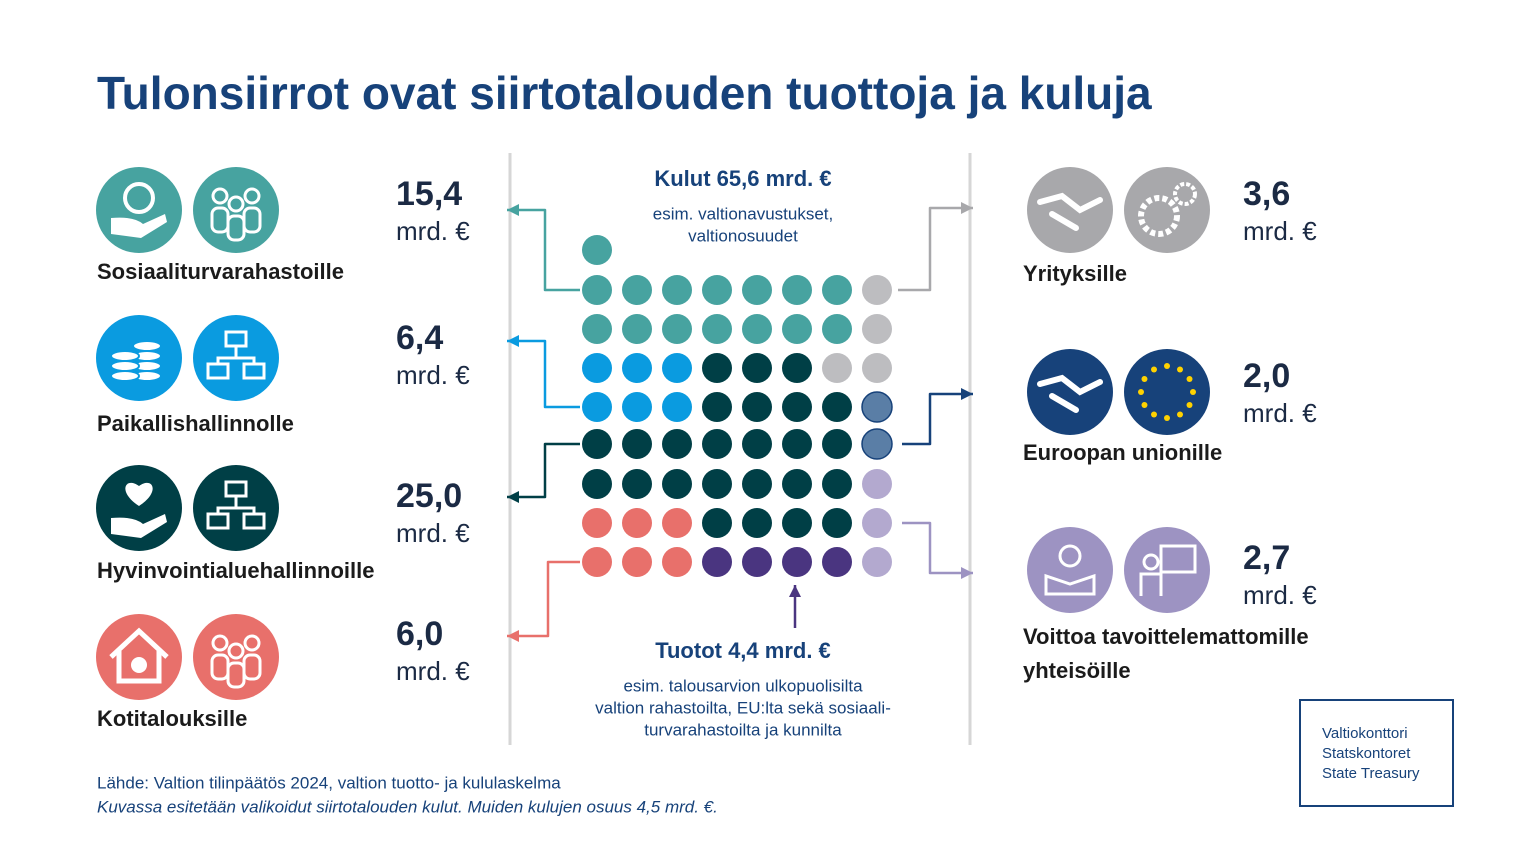 The image size is (1536, 864). Describe the element at coordinates (419, 338) in the screenshot. I see `item-amount: 6,4` at that location.